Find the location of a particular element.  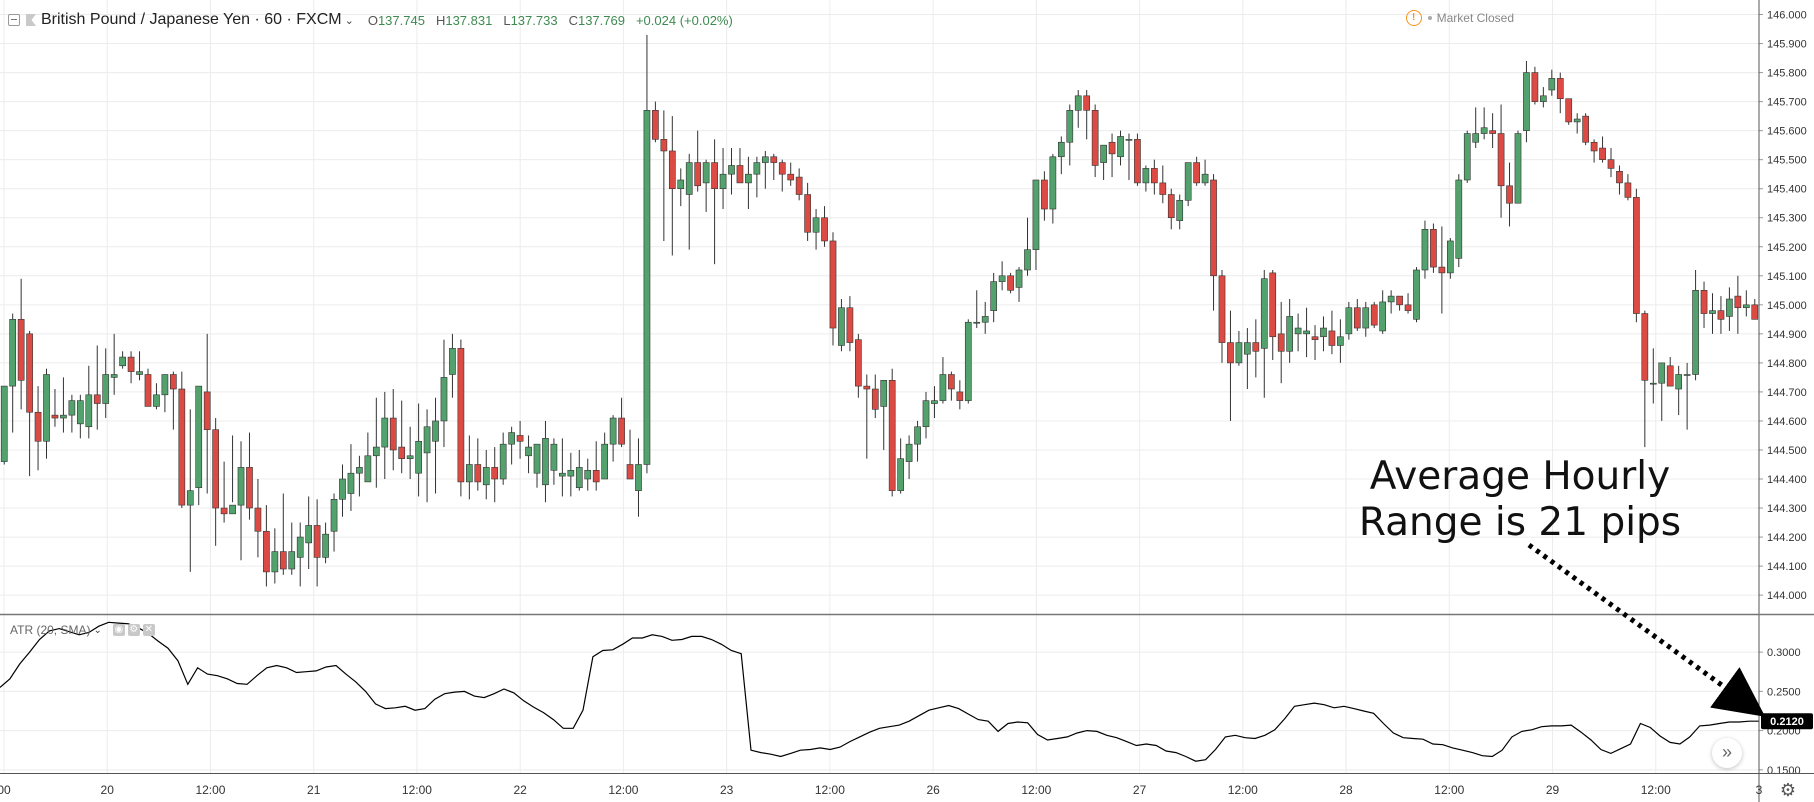

settings-icon: ⚙ is located at coordinates (133, 630).